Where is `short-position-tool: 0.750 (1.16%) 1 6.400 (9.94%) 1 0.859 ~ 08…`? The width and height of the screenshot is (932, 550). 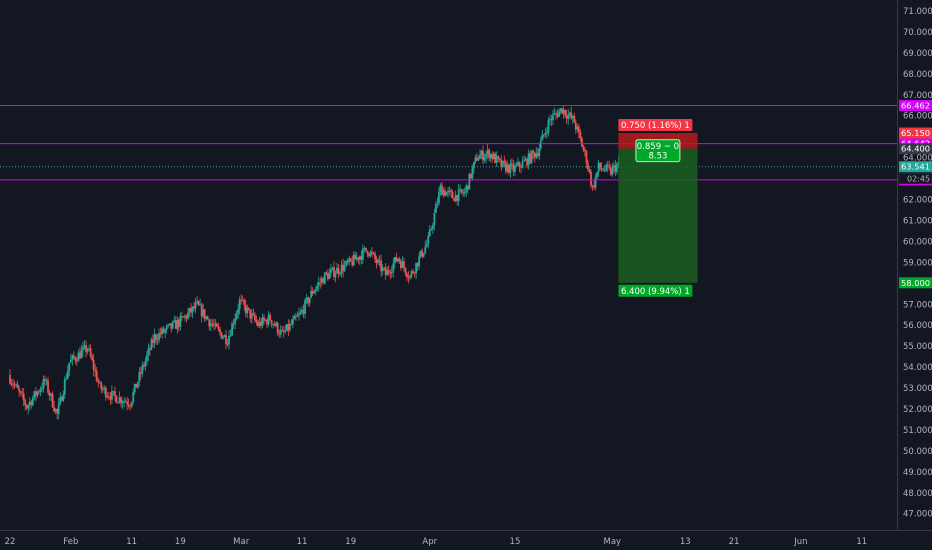
short-position-tool: 0.750 (1.16%) 1 6.400 (9.94%) 1 0.859 ~ 08… is located at coordinates (658, 208).